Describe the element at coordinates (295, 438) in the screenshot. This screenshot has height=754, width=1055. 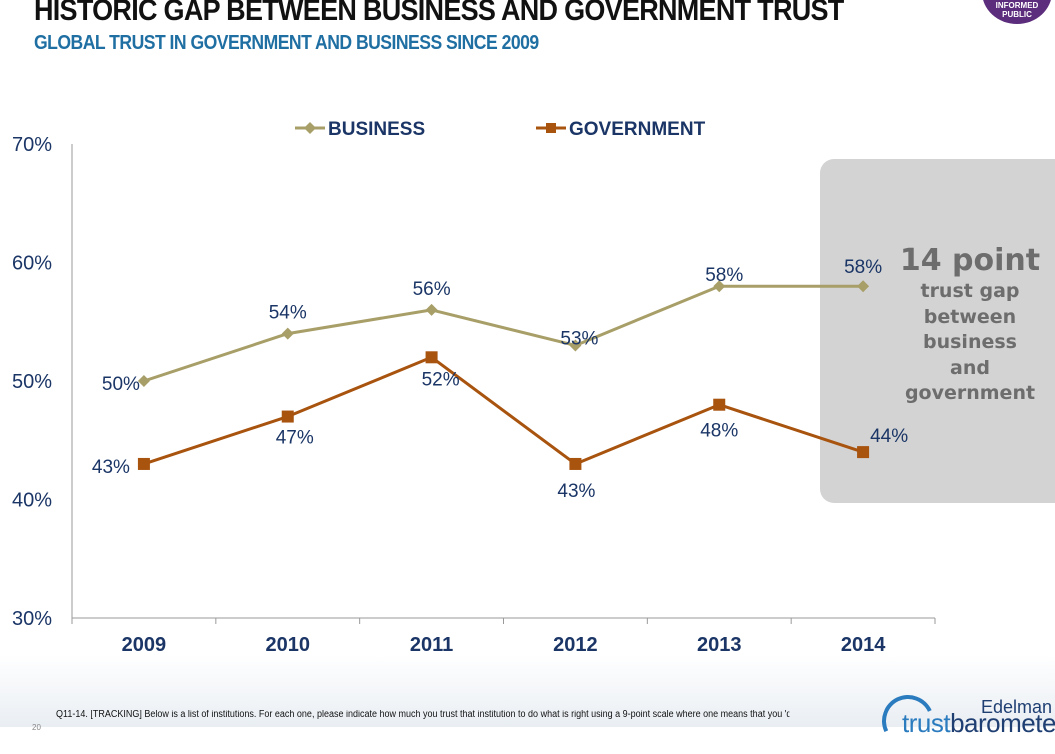
I see `data-label: 47%` at that location.